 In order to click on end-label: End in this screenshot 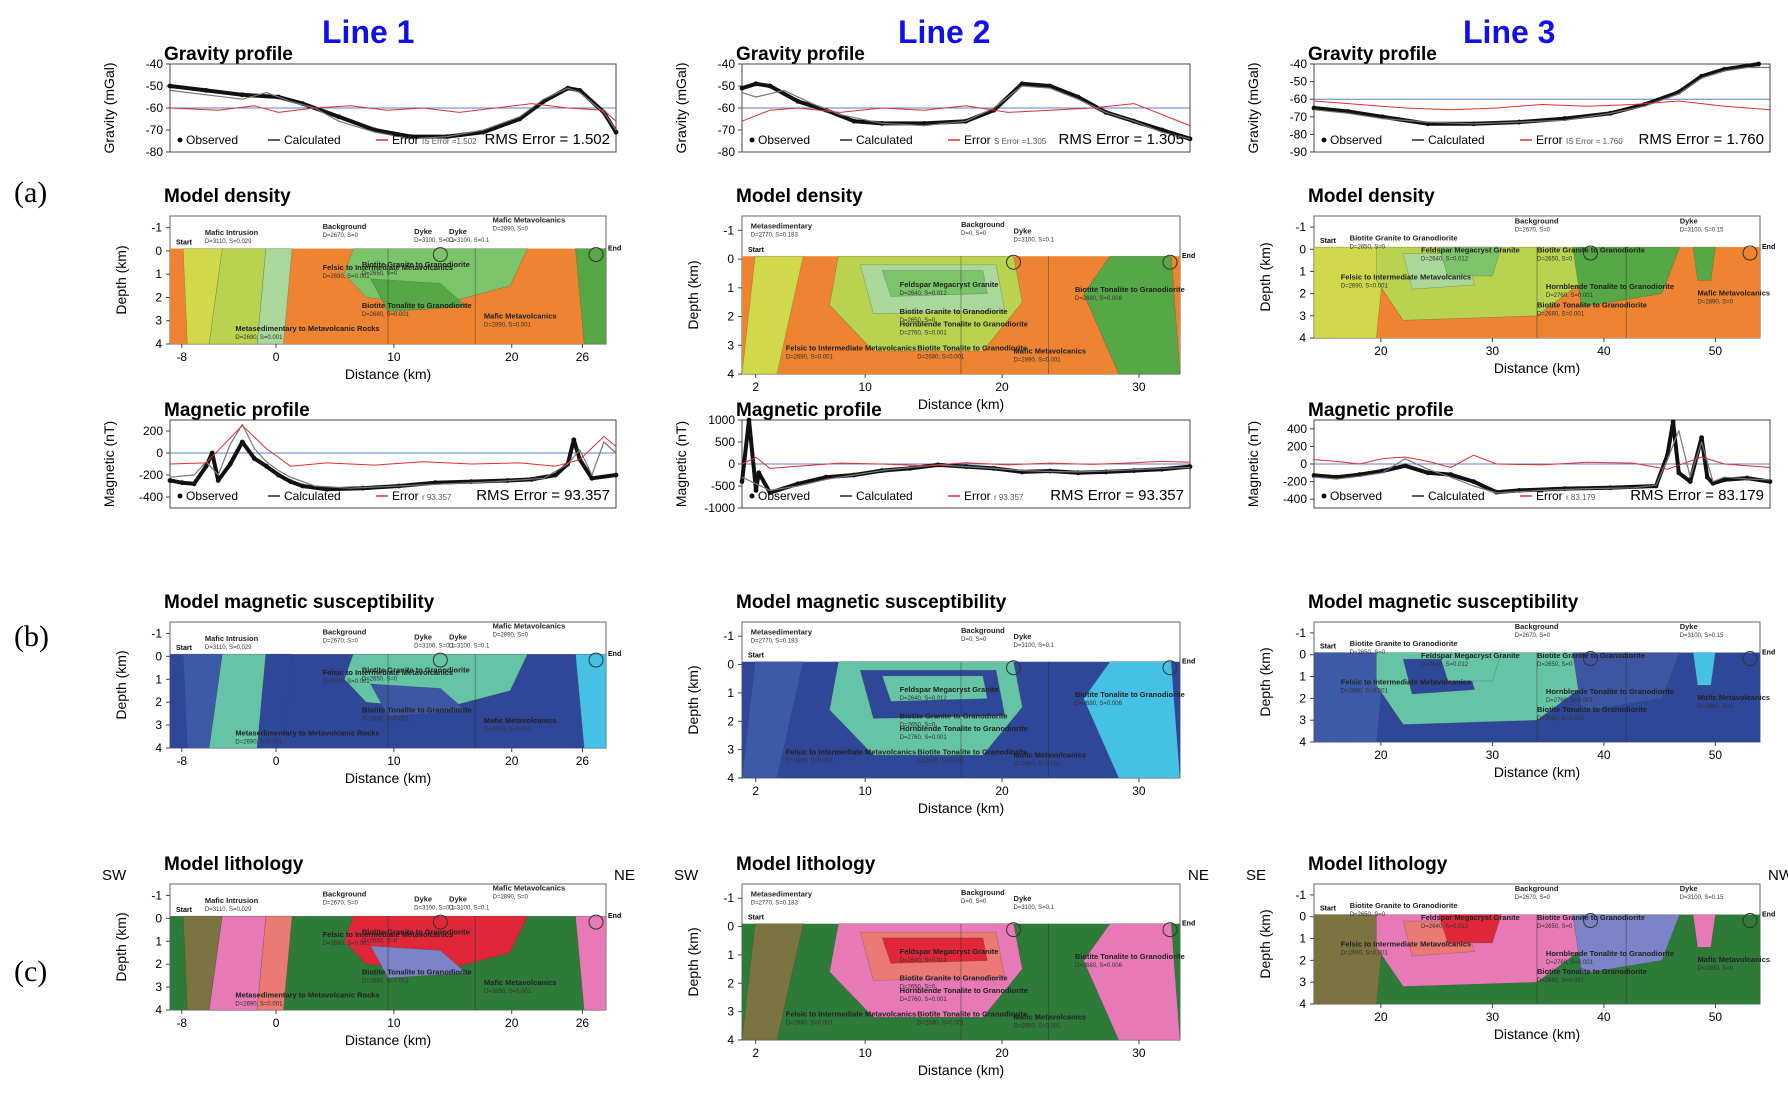, I will do `click(1188, 662)`.